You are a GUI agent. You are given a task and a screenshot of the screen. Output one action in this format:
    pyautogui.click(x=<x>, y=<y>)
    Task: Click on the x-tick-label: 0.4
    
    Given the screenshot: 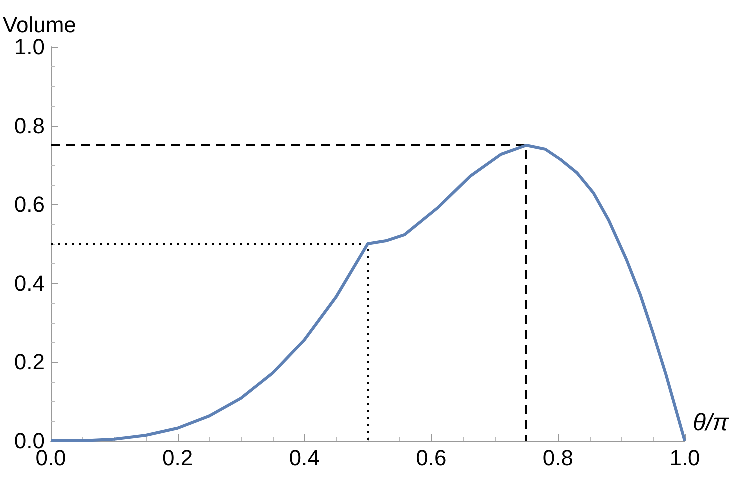 What is the action you would take?
    pyautogui.click(x=304, y=458)
    